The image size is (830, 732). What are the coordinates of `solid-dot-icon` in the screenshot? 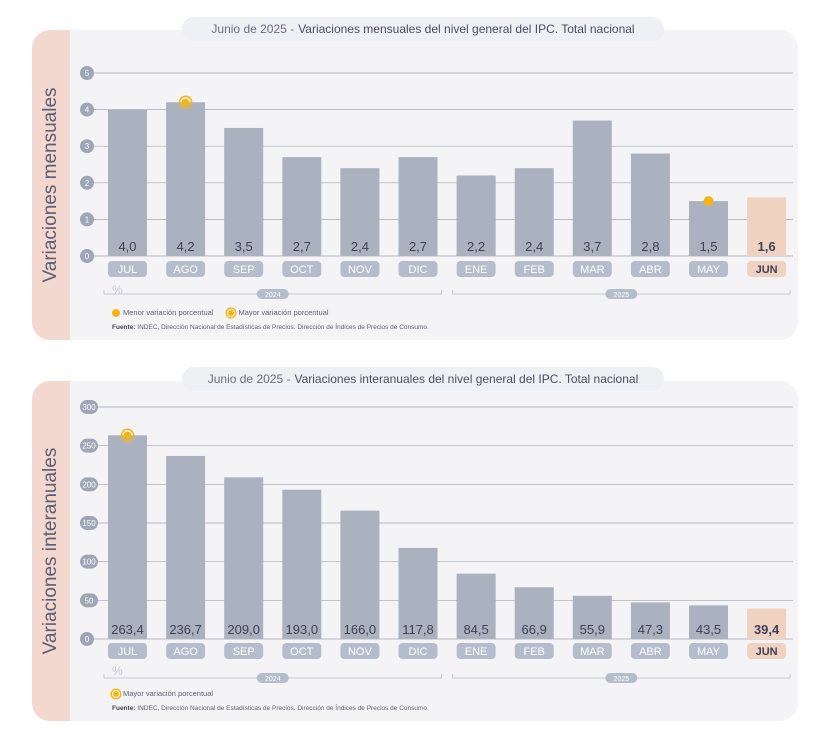 It's located at (116, 313).